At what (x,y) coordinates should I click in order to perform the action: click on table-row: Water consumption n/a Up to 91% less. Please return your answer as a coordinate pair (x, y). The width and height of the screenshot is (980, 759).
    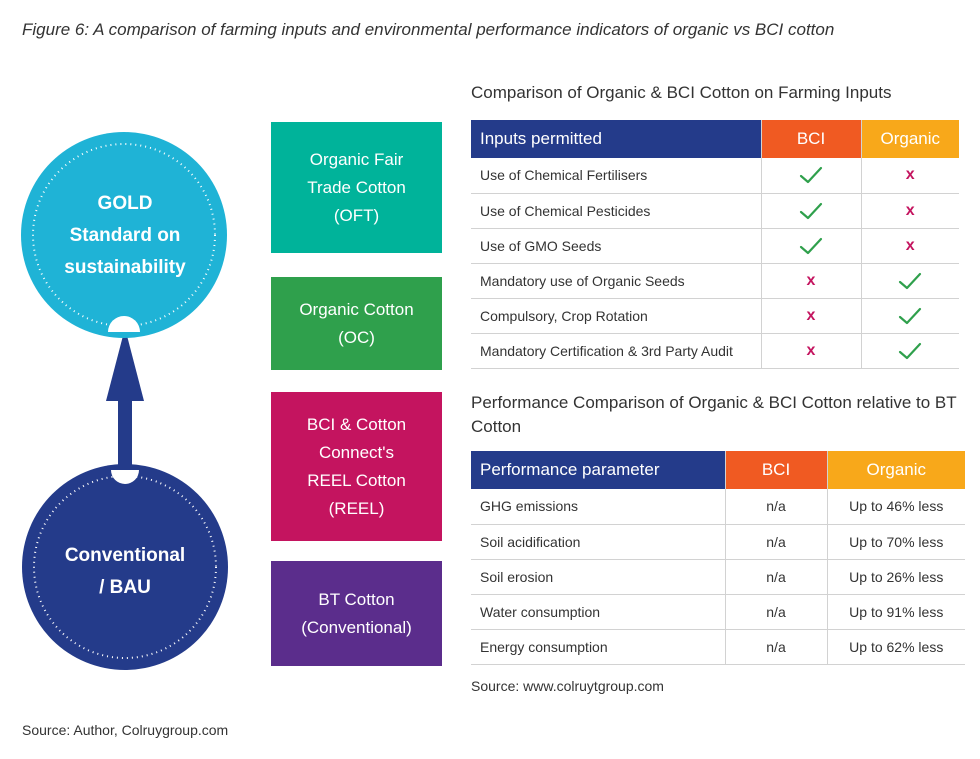
    Looking at the image, I should click on (718, 612).